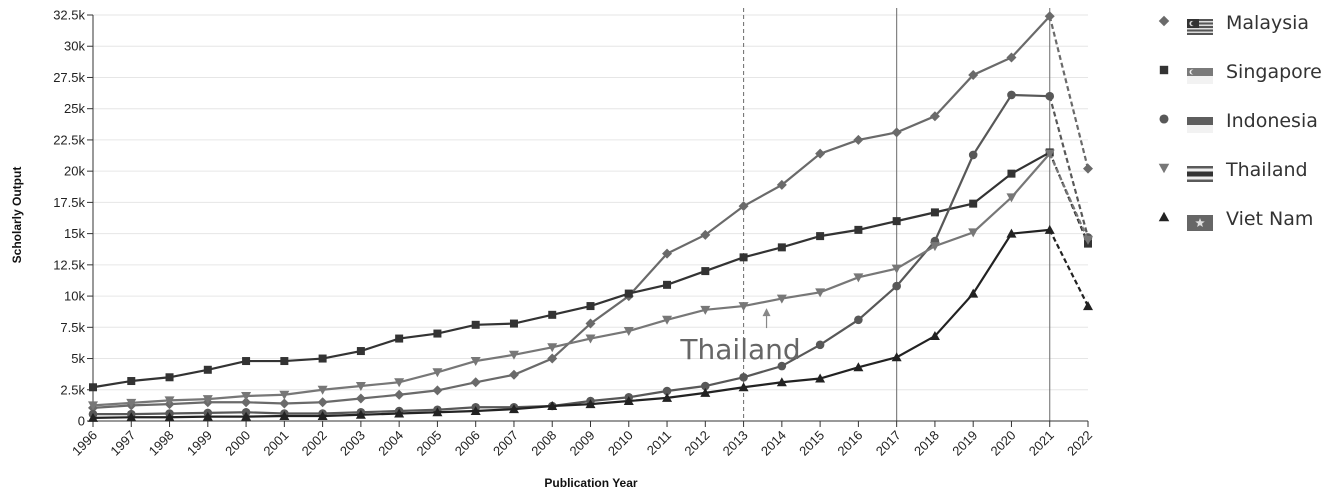 The height and width of the screenshot is (494, 1329). What do you see at coordinates (1164, 21) in the screenshot?
I see `legend-marker-malaysia` at bounding box center [1164, 21].